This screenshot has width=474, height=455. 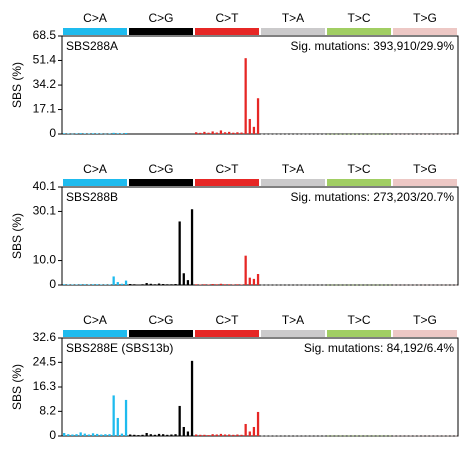 I want to click on annotation: Sig. mutations: 84,192/6.4%, so click(x=379, y=348).